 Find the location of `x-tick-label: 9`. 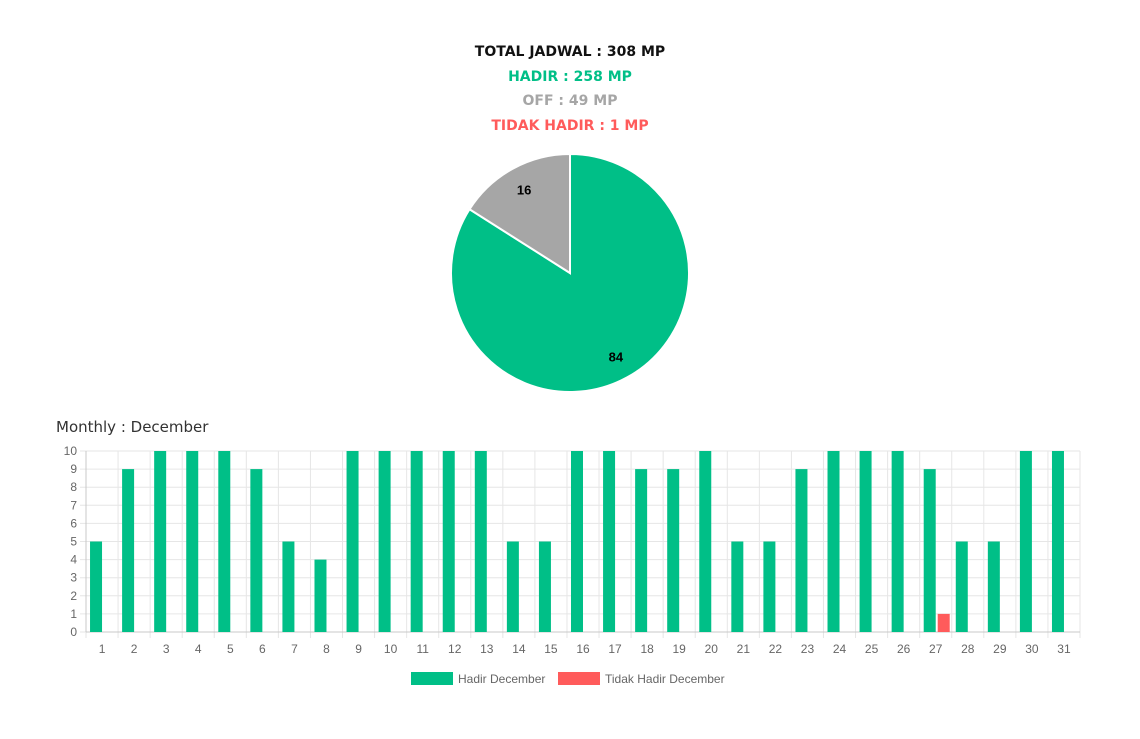

x-tick-label: 9 is located at coordinates (358, 649).